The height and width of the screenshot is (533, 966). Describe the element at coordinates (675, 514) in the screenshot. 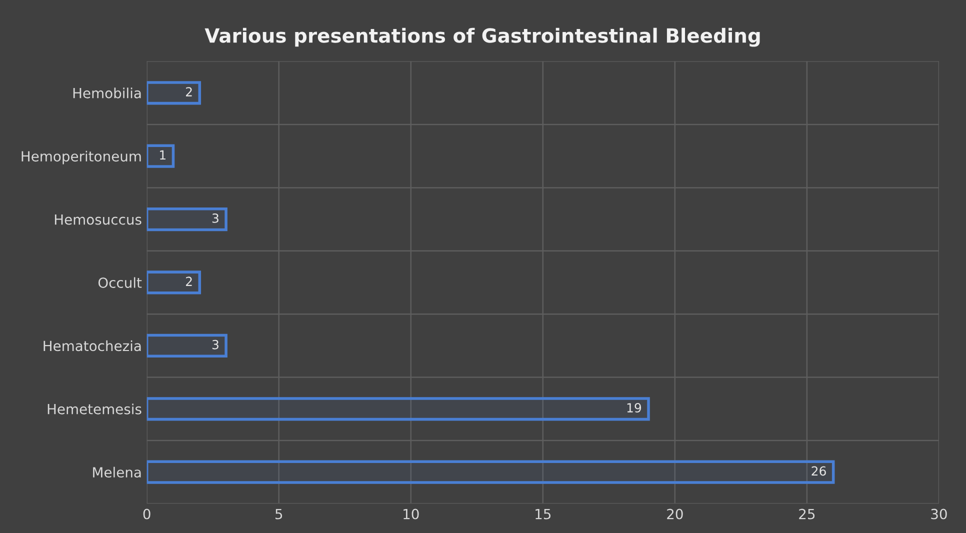

I see `x-tick-label: 20` at that location.